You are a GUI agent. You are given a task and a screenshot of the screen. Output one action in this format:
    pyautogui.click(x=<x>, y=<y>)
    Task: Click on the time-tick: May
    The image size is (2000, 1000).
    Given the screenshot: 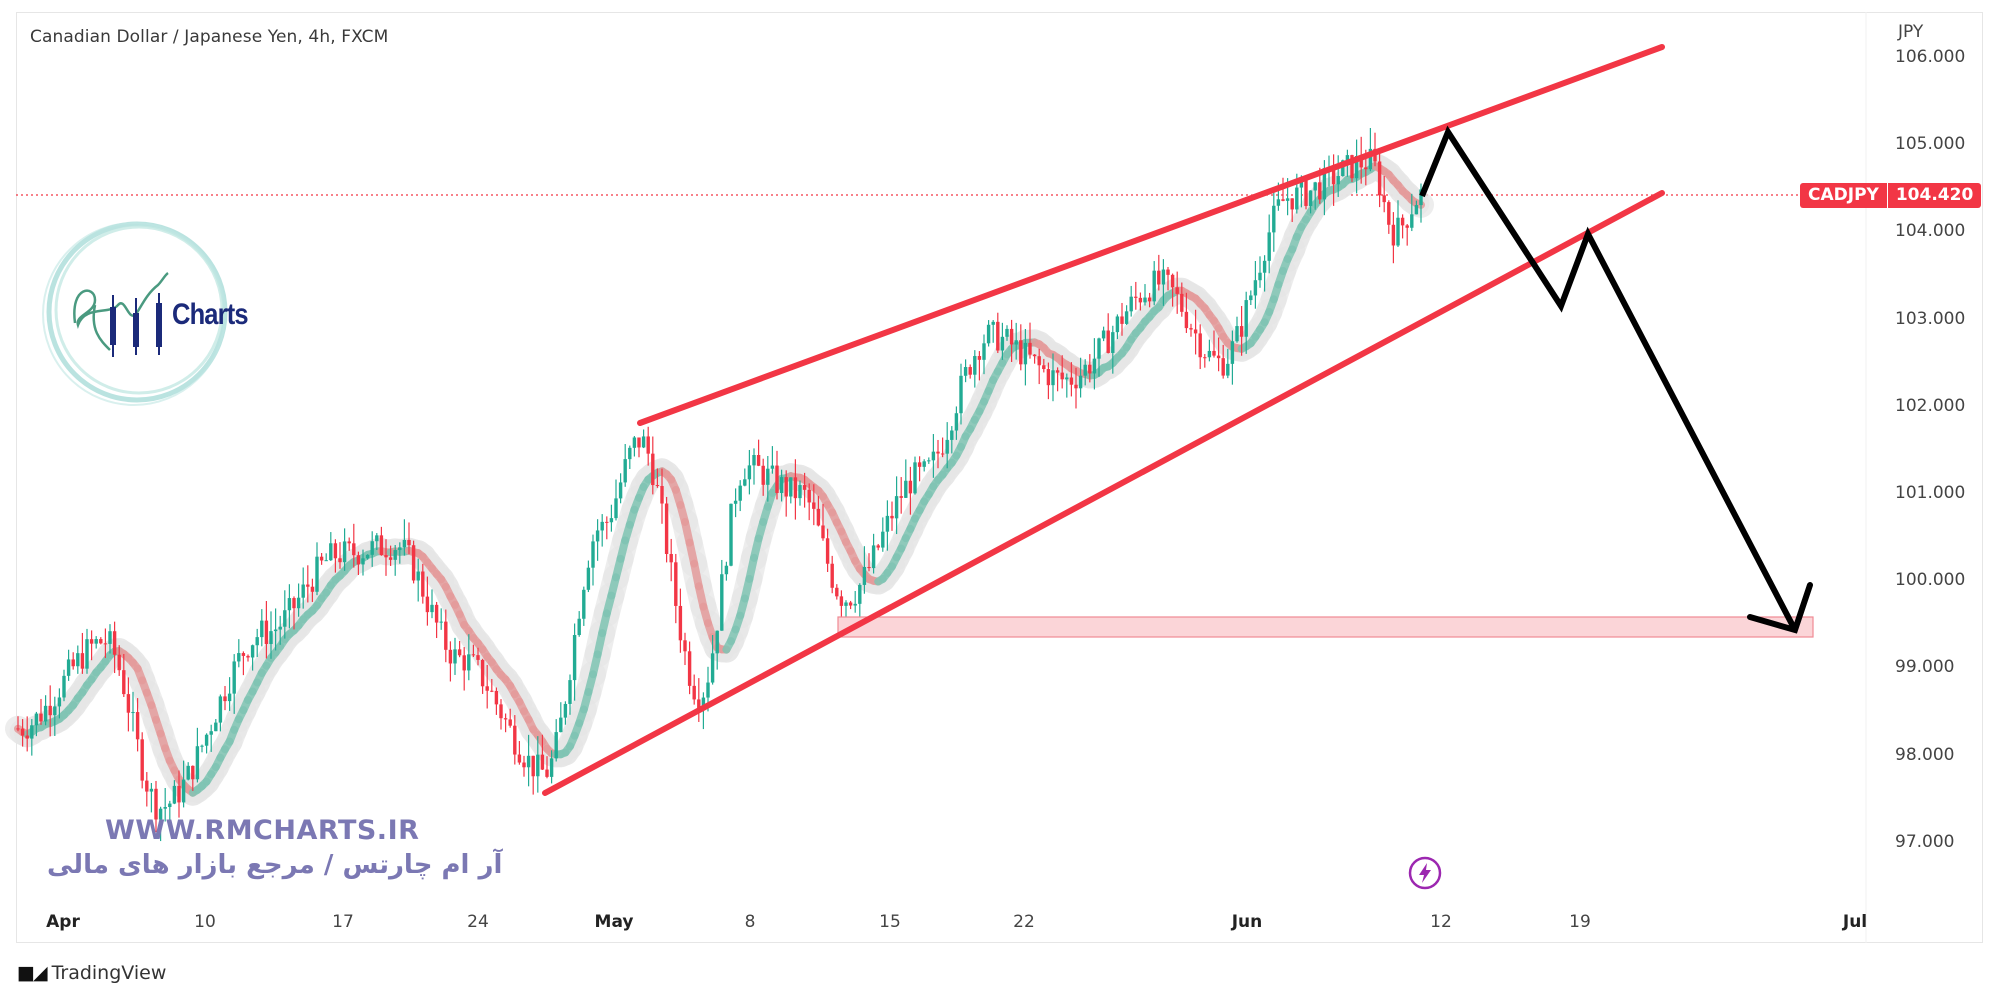 What is the action you would take?
    pyautogui.click(x=614, y=922)
    